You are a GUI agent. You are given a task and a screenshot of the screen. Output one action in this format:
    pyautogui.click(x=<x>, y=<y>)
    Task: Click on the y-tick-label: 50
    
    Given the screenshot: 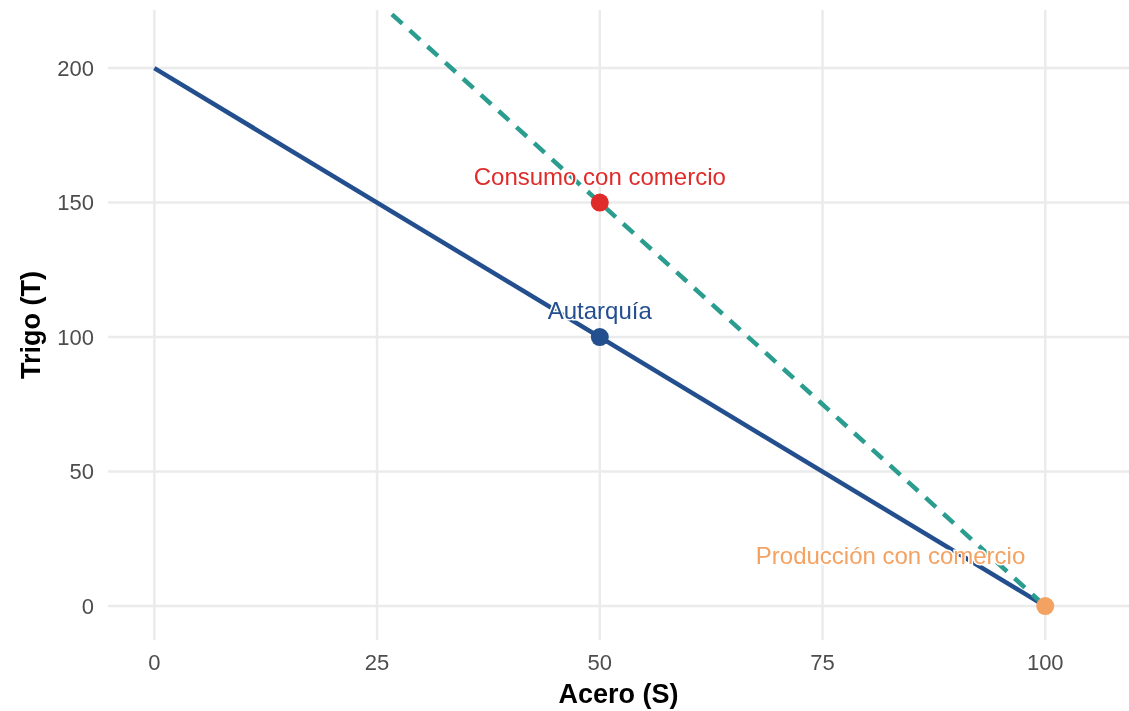 What is the action you would take?
    pyautogui.click(x=81, y=472)
    